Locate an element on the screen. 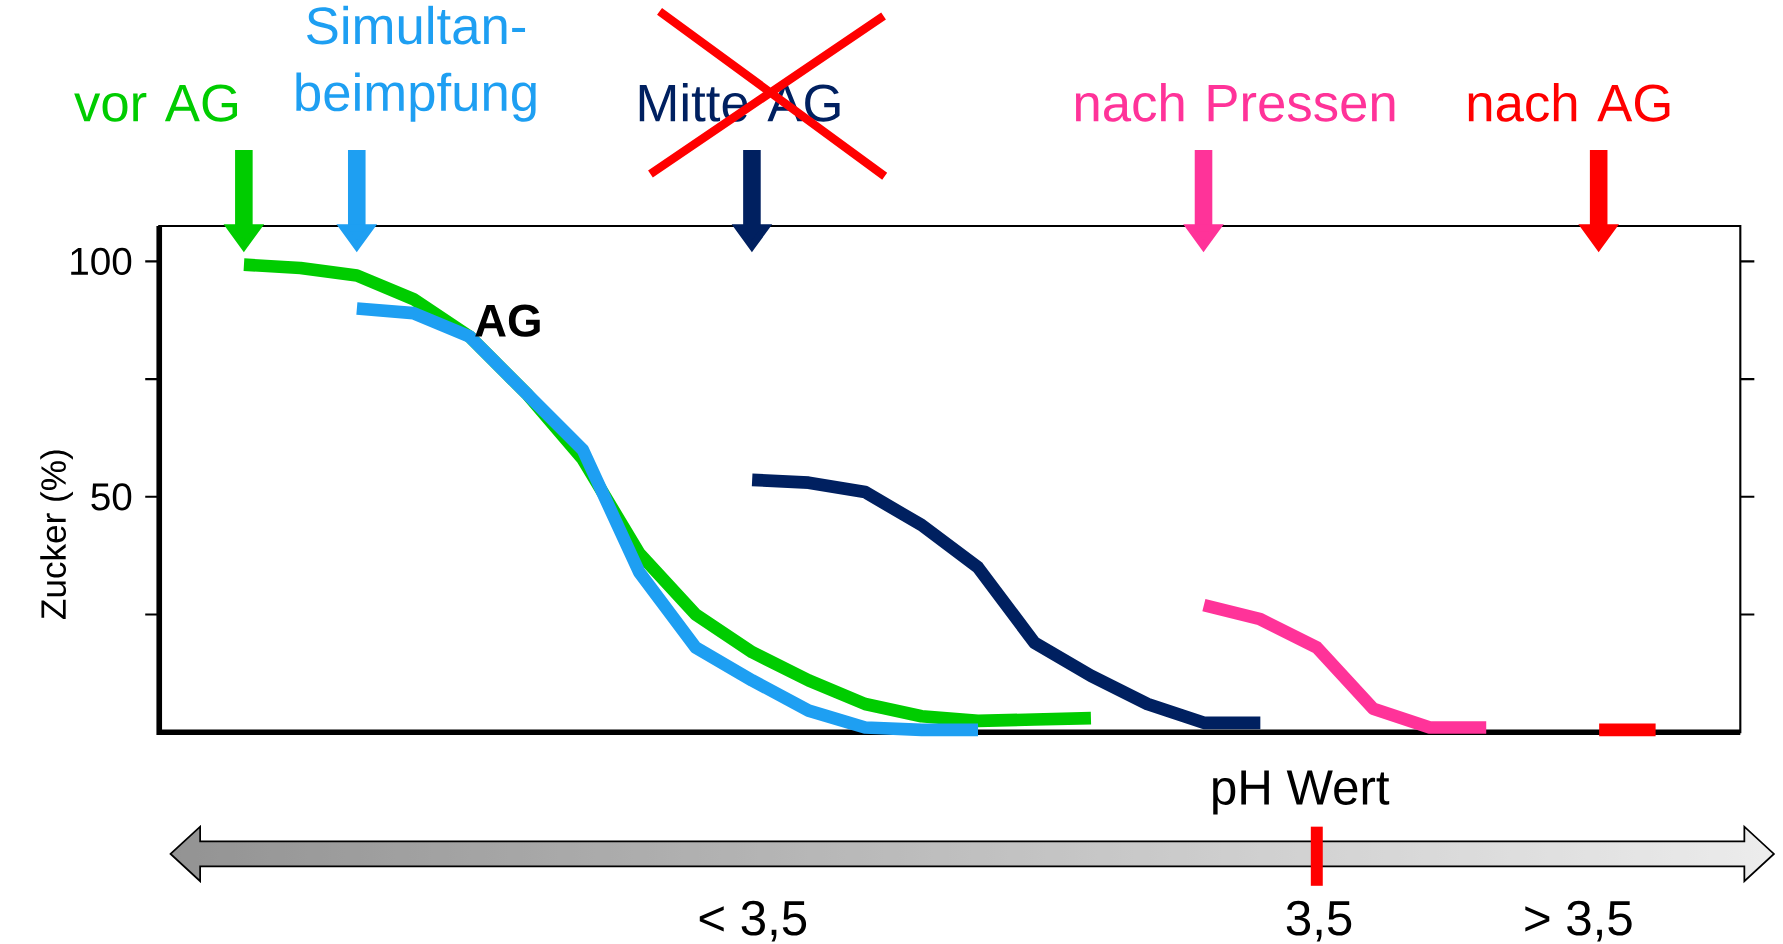  y-tick-label: 50 is located at coordinates (111, 497).